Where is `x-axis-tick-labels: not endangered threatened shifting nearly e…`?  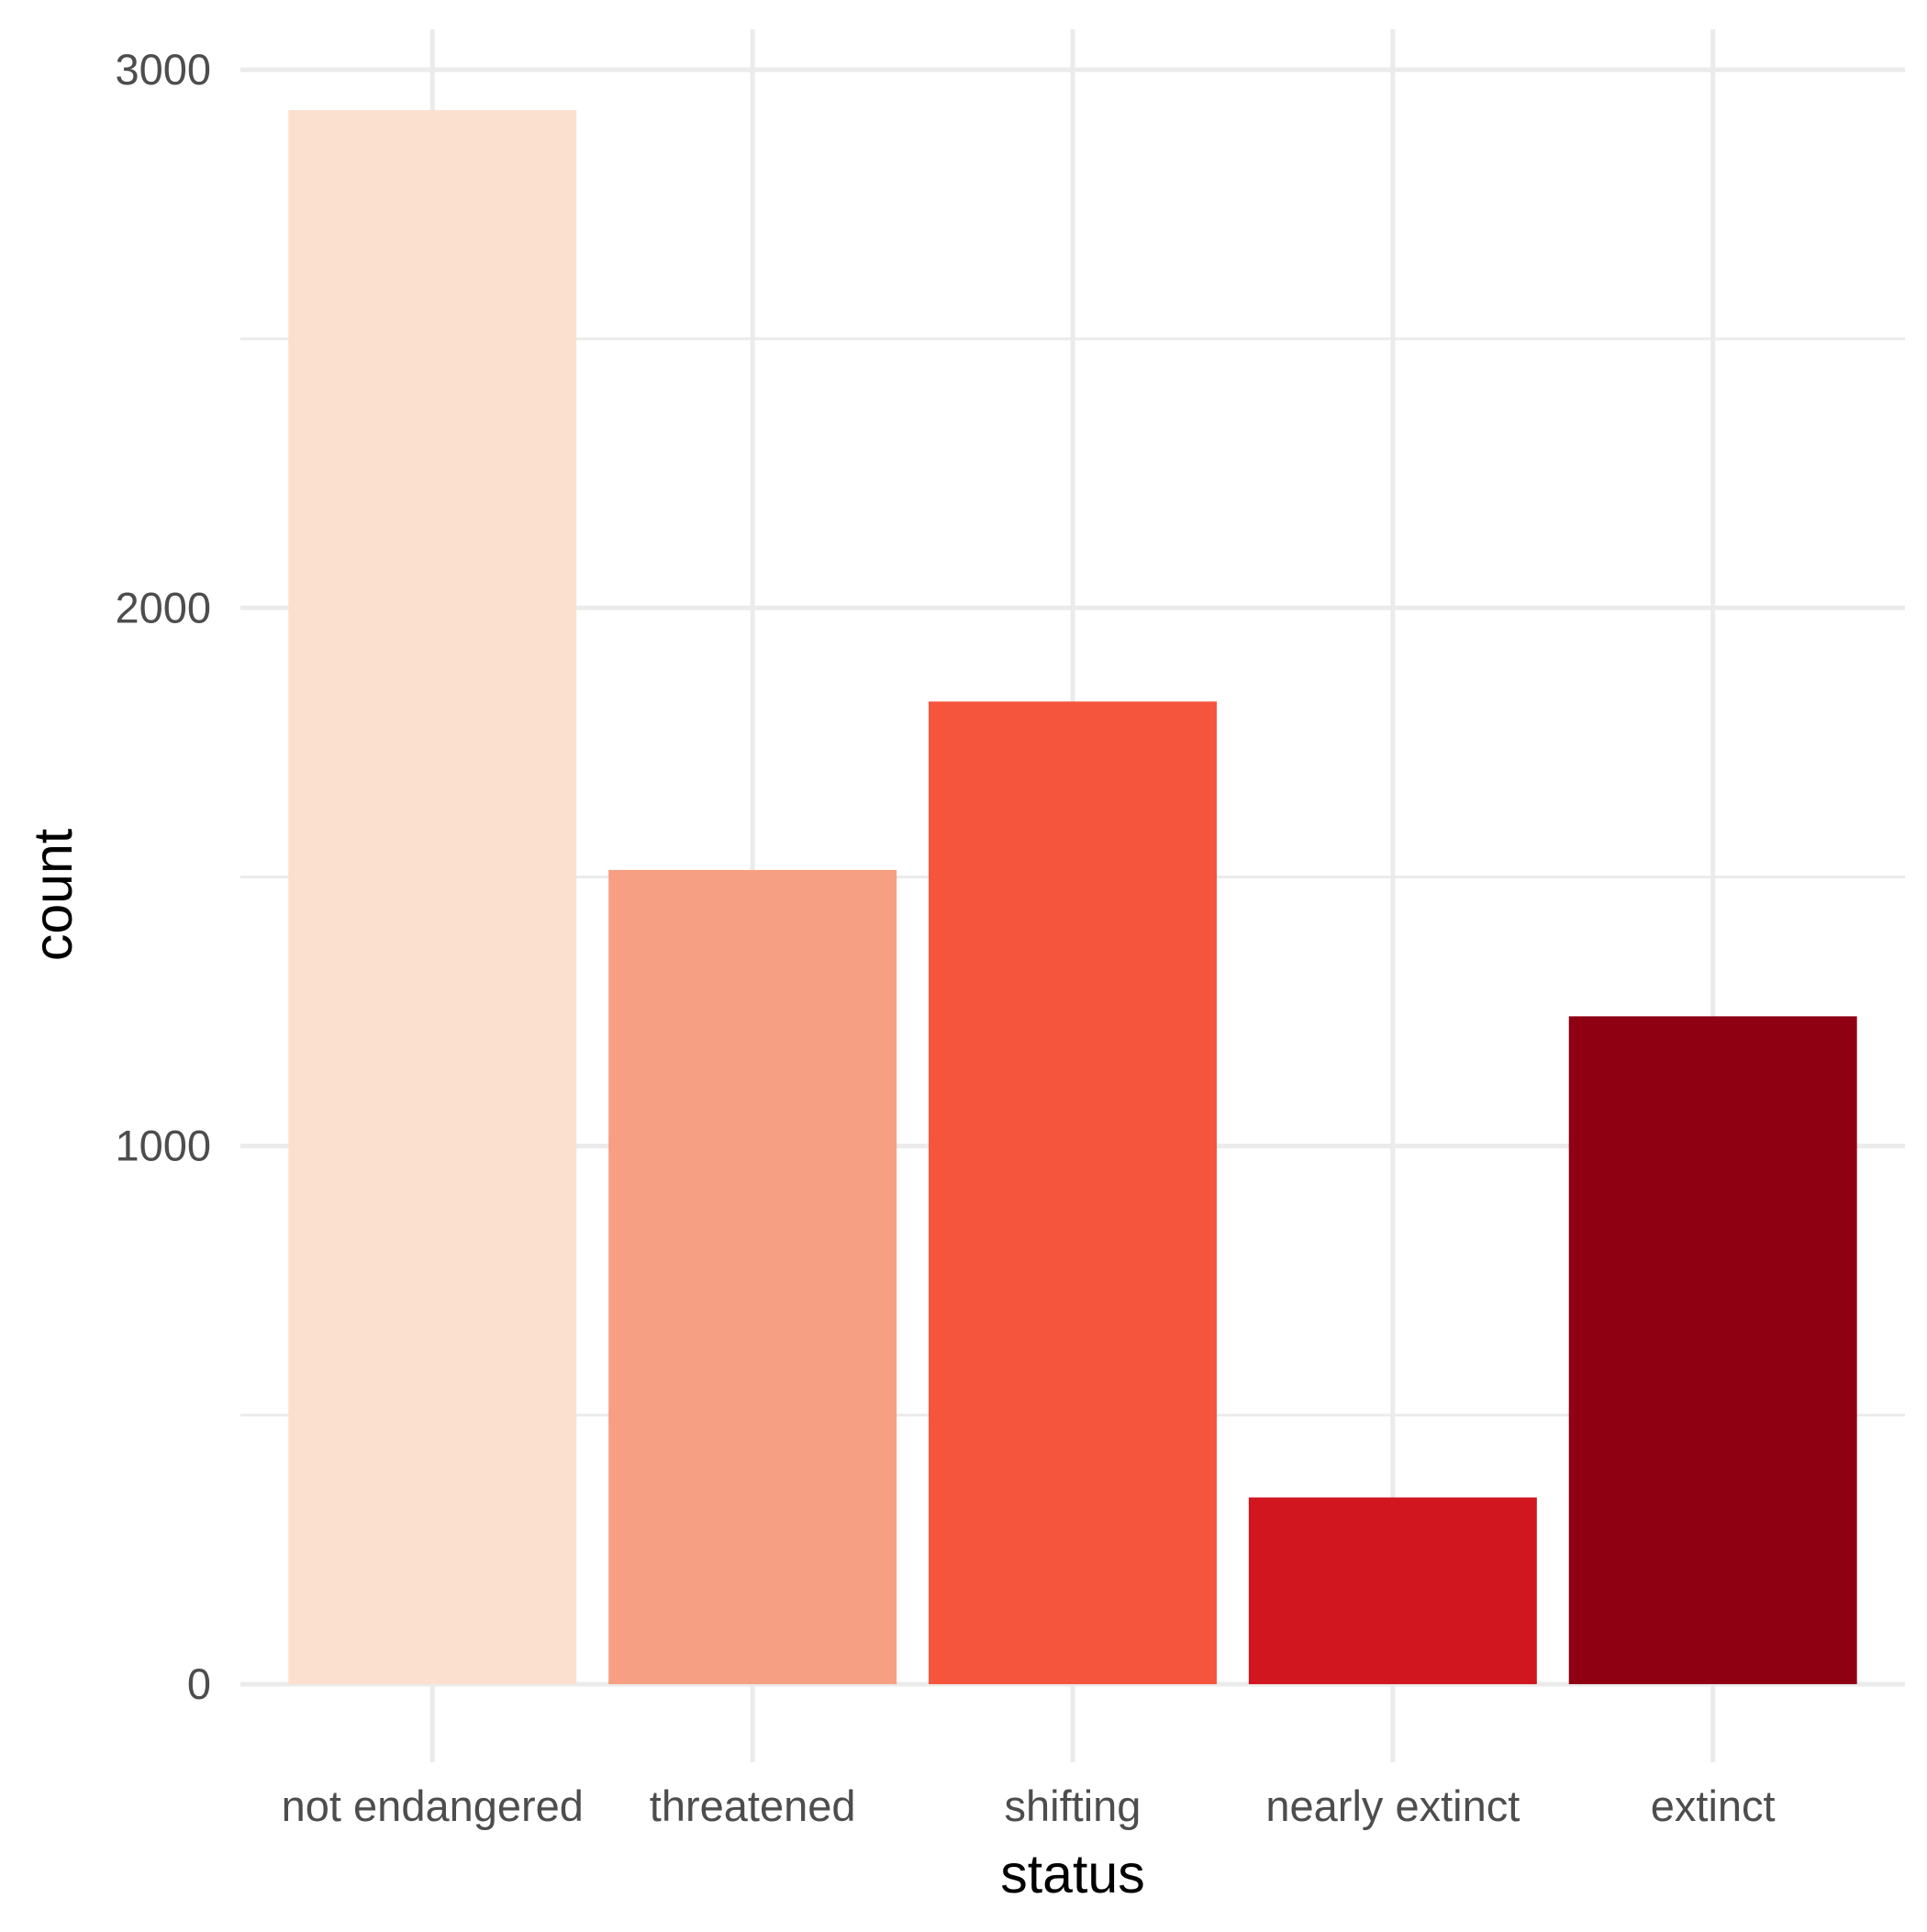 x-axis-tick-labels: not endangered threatened shifting nearly e… is located at coordinates (1029, 1805).